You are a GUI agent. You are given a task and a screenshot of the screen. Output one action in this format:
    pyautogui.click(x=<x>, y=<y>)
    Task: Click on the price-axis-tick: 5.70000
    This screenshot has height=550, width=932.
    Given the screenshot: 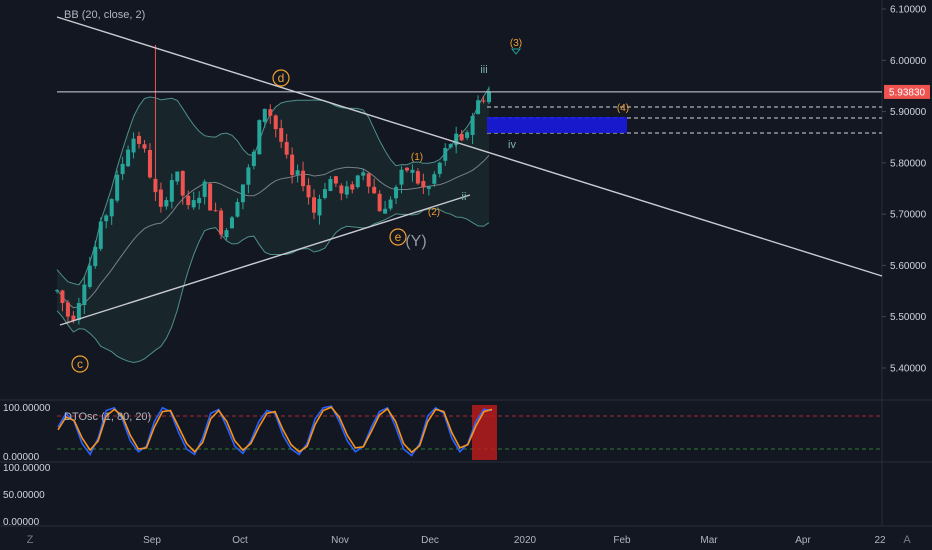 What is the action you would take?
    pyautogui.click(x=908, y=215)
    